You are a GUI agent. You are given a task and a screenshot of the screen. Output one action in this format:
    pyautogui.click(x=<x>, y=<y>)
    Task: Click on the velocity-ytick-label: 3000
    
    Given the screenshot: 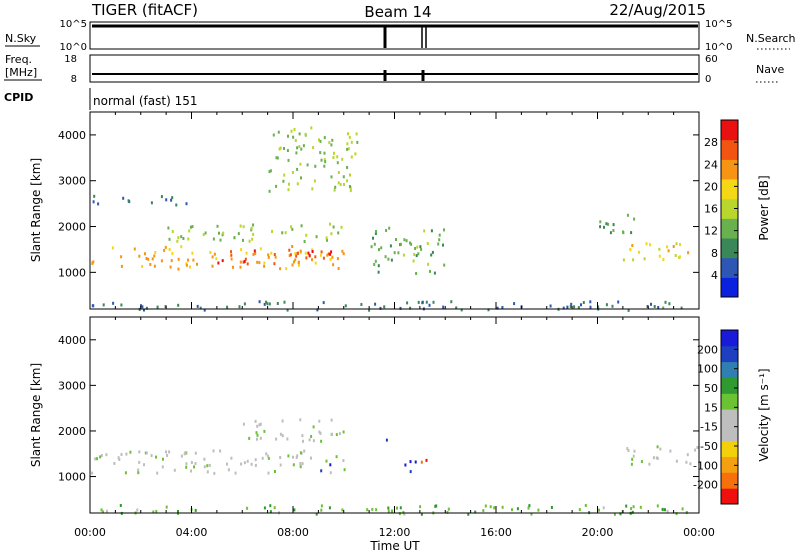 What is the action you would take?
    pyautogui.click(x=72, y=385)
    